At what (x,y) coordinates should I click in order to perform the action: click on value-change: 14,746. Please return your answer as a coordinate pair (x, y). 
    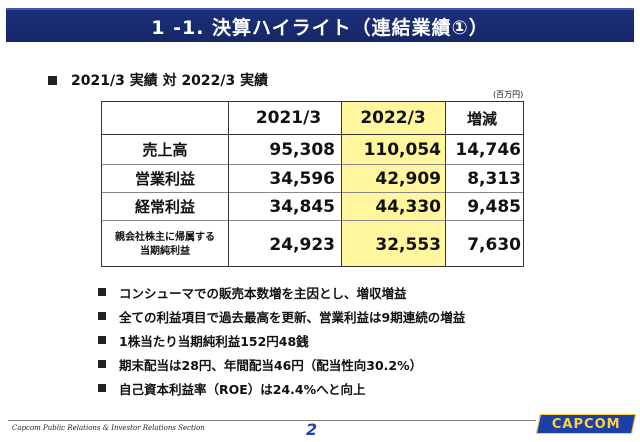
    Looking at the image, I should click on (488, 149).